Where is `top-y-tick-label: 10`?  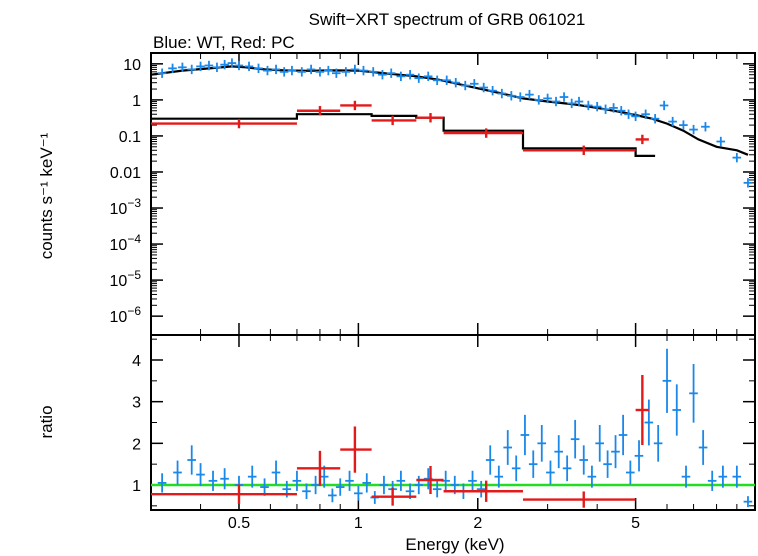 top-y-tick-label: 10 is located at coordinates (132, 65).